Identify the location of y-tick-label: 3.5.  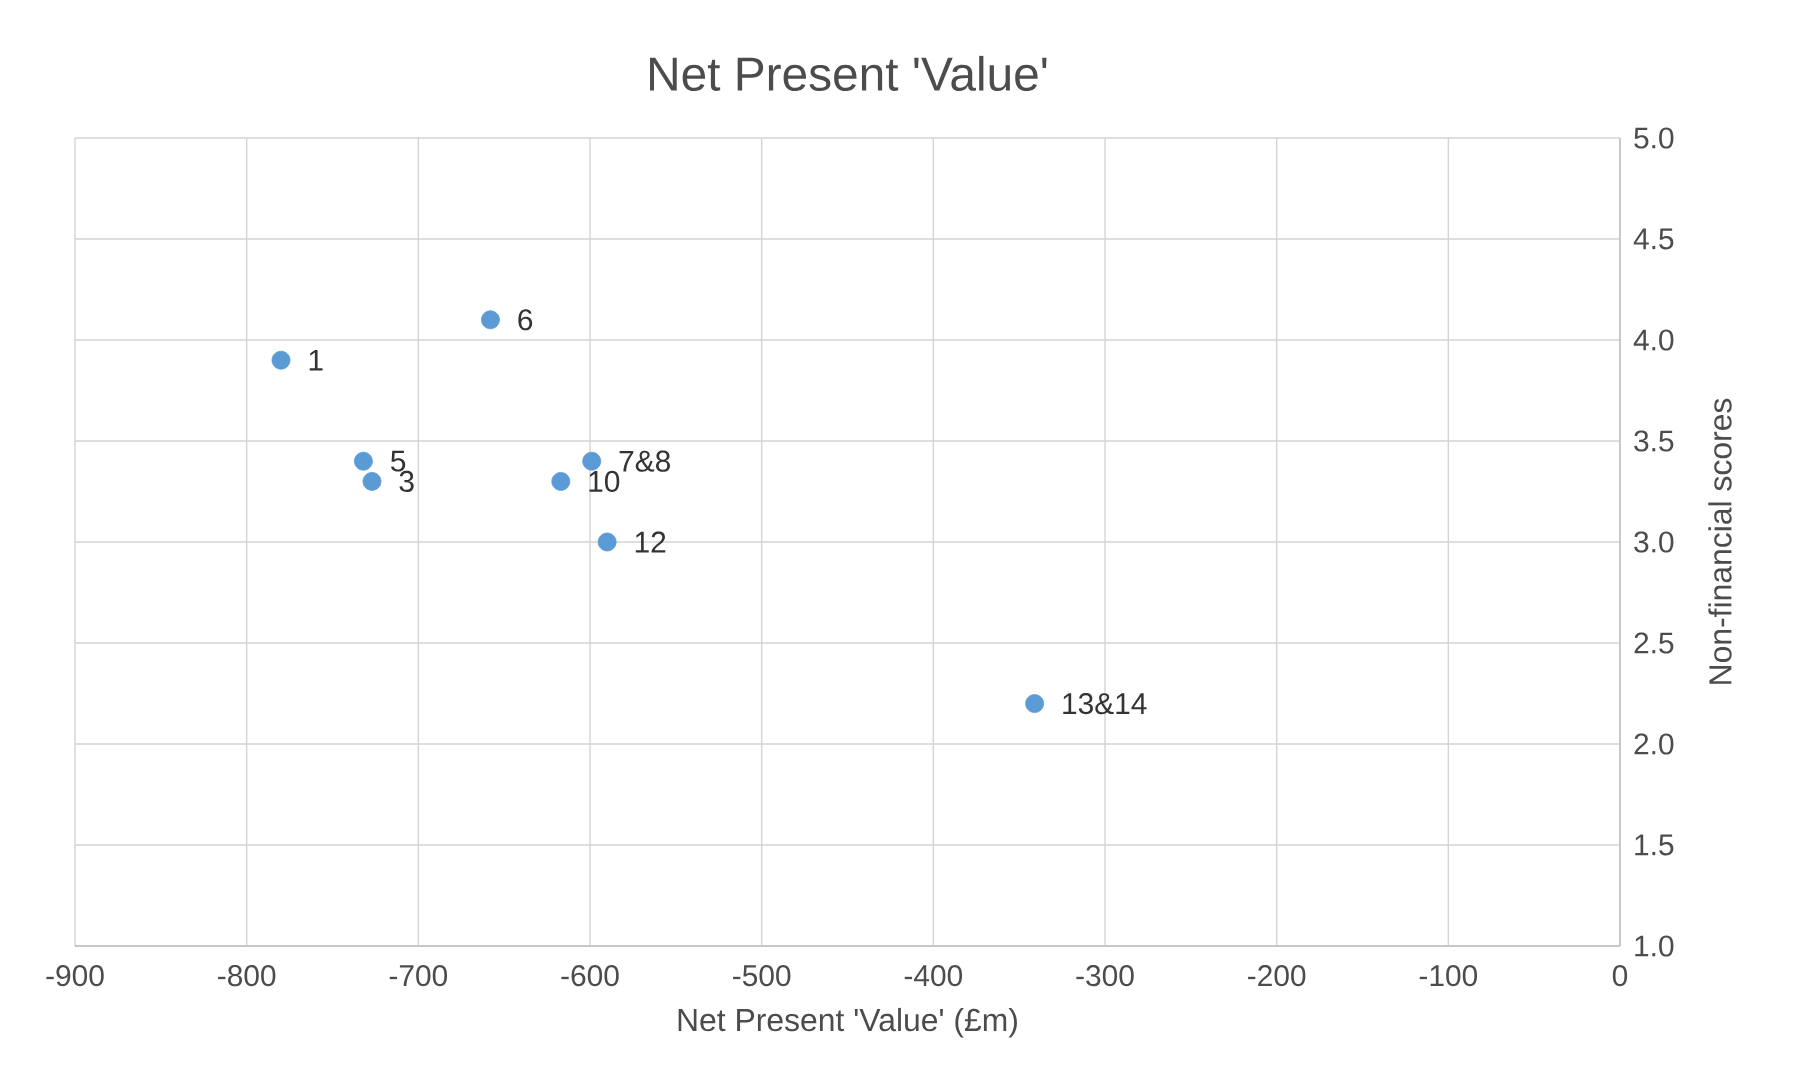
(1654, 441).